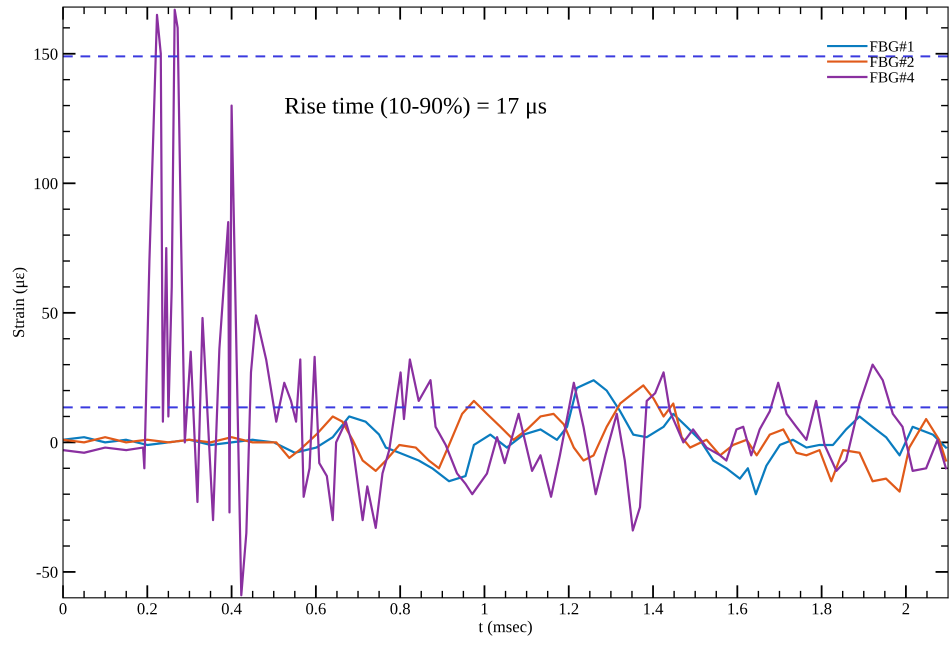 This screenshot has height=647, width=949. Describe the element at coordinates (415, 107) in the screenshot. I see `annotation: Rise time (10-90%) = 17 μs` at that location.